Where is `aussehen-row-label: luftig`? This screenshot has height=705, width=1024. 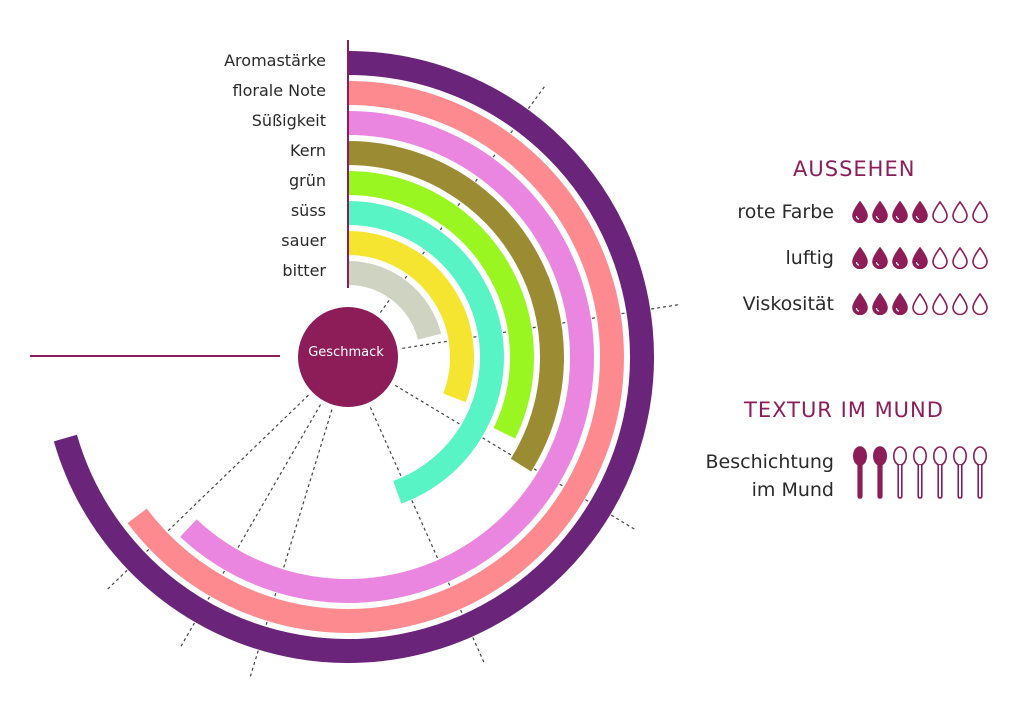 aussehen-row-label: luftig is located at coordinates (809, 258).